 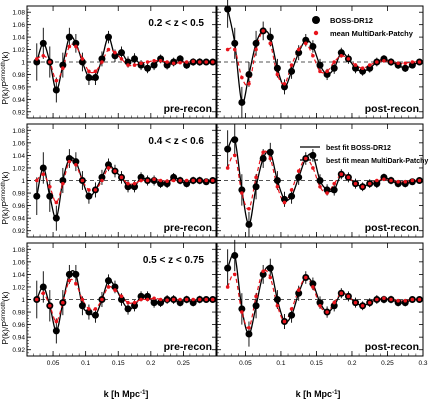 What do you see at coordinates (18, 231) in the screenshot?
I see `y-tick-label: 0.92` at bounding box center [18, 231].